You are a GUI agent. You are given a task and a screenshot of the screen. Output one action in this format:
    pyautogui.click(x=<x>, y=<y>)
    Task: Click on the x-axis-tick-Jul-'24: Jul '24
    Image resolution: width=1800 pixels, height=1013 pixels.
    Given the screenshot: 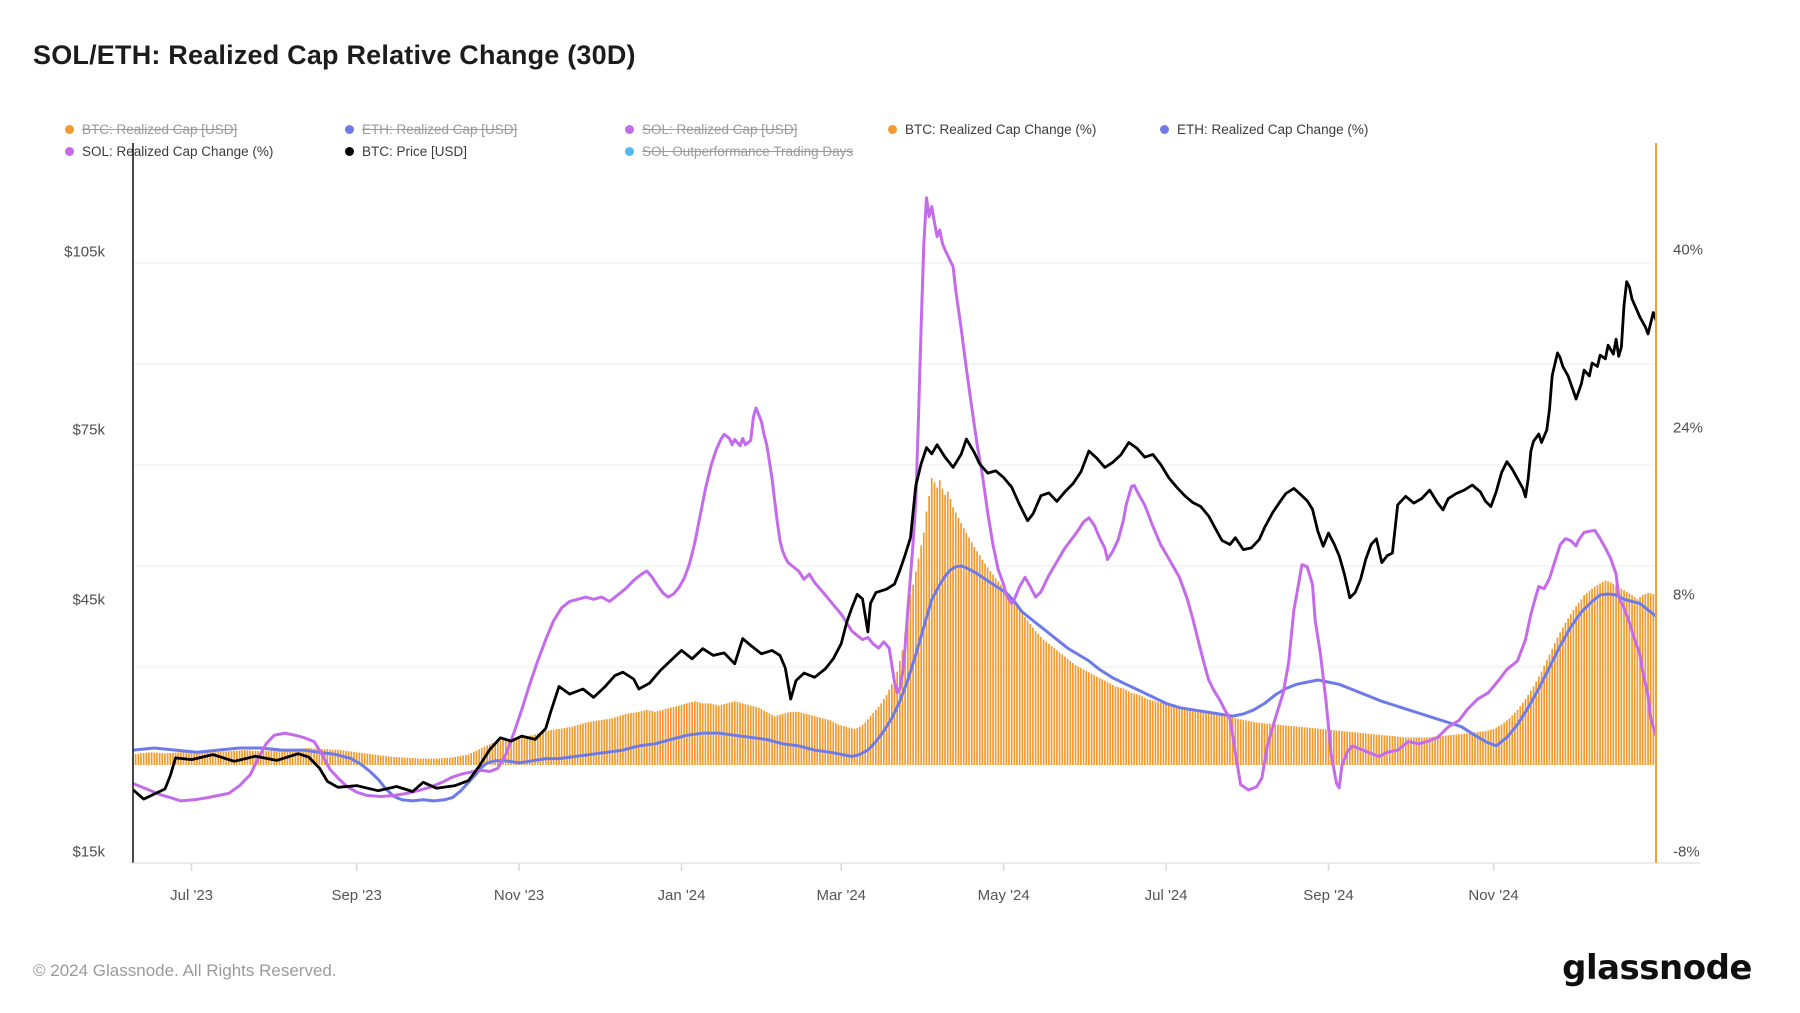 What is the action you would take?
    pyautogui.click(x=1166, y=895)
    